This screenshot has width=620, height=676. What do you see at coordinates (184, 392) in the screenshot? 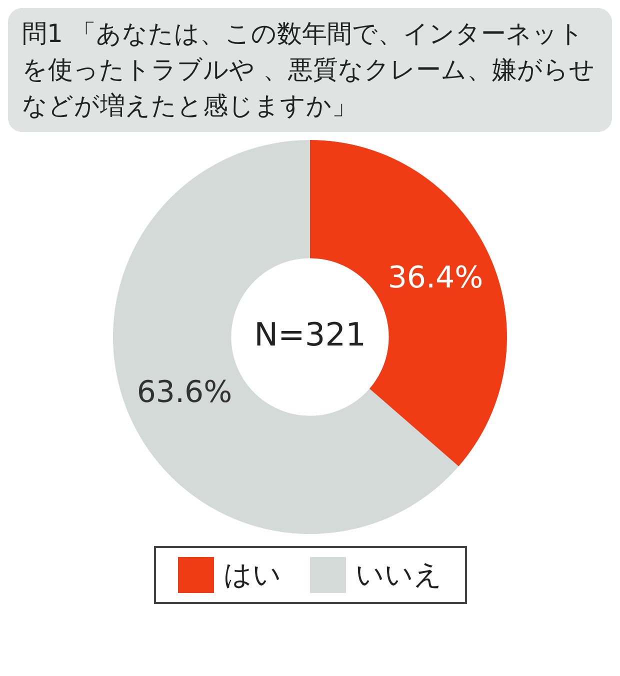
I see `data-label: 63.6%` at bounding box center [184, 392].